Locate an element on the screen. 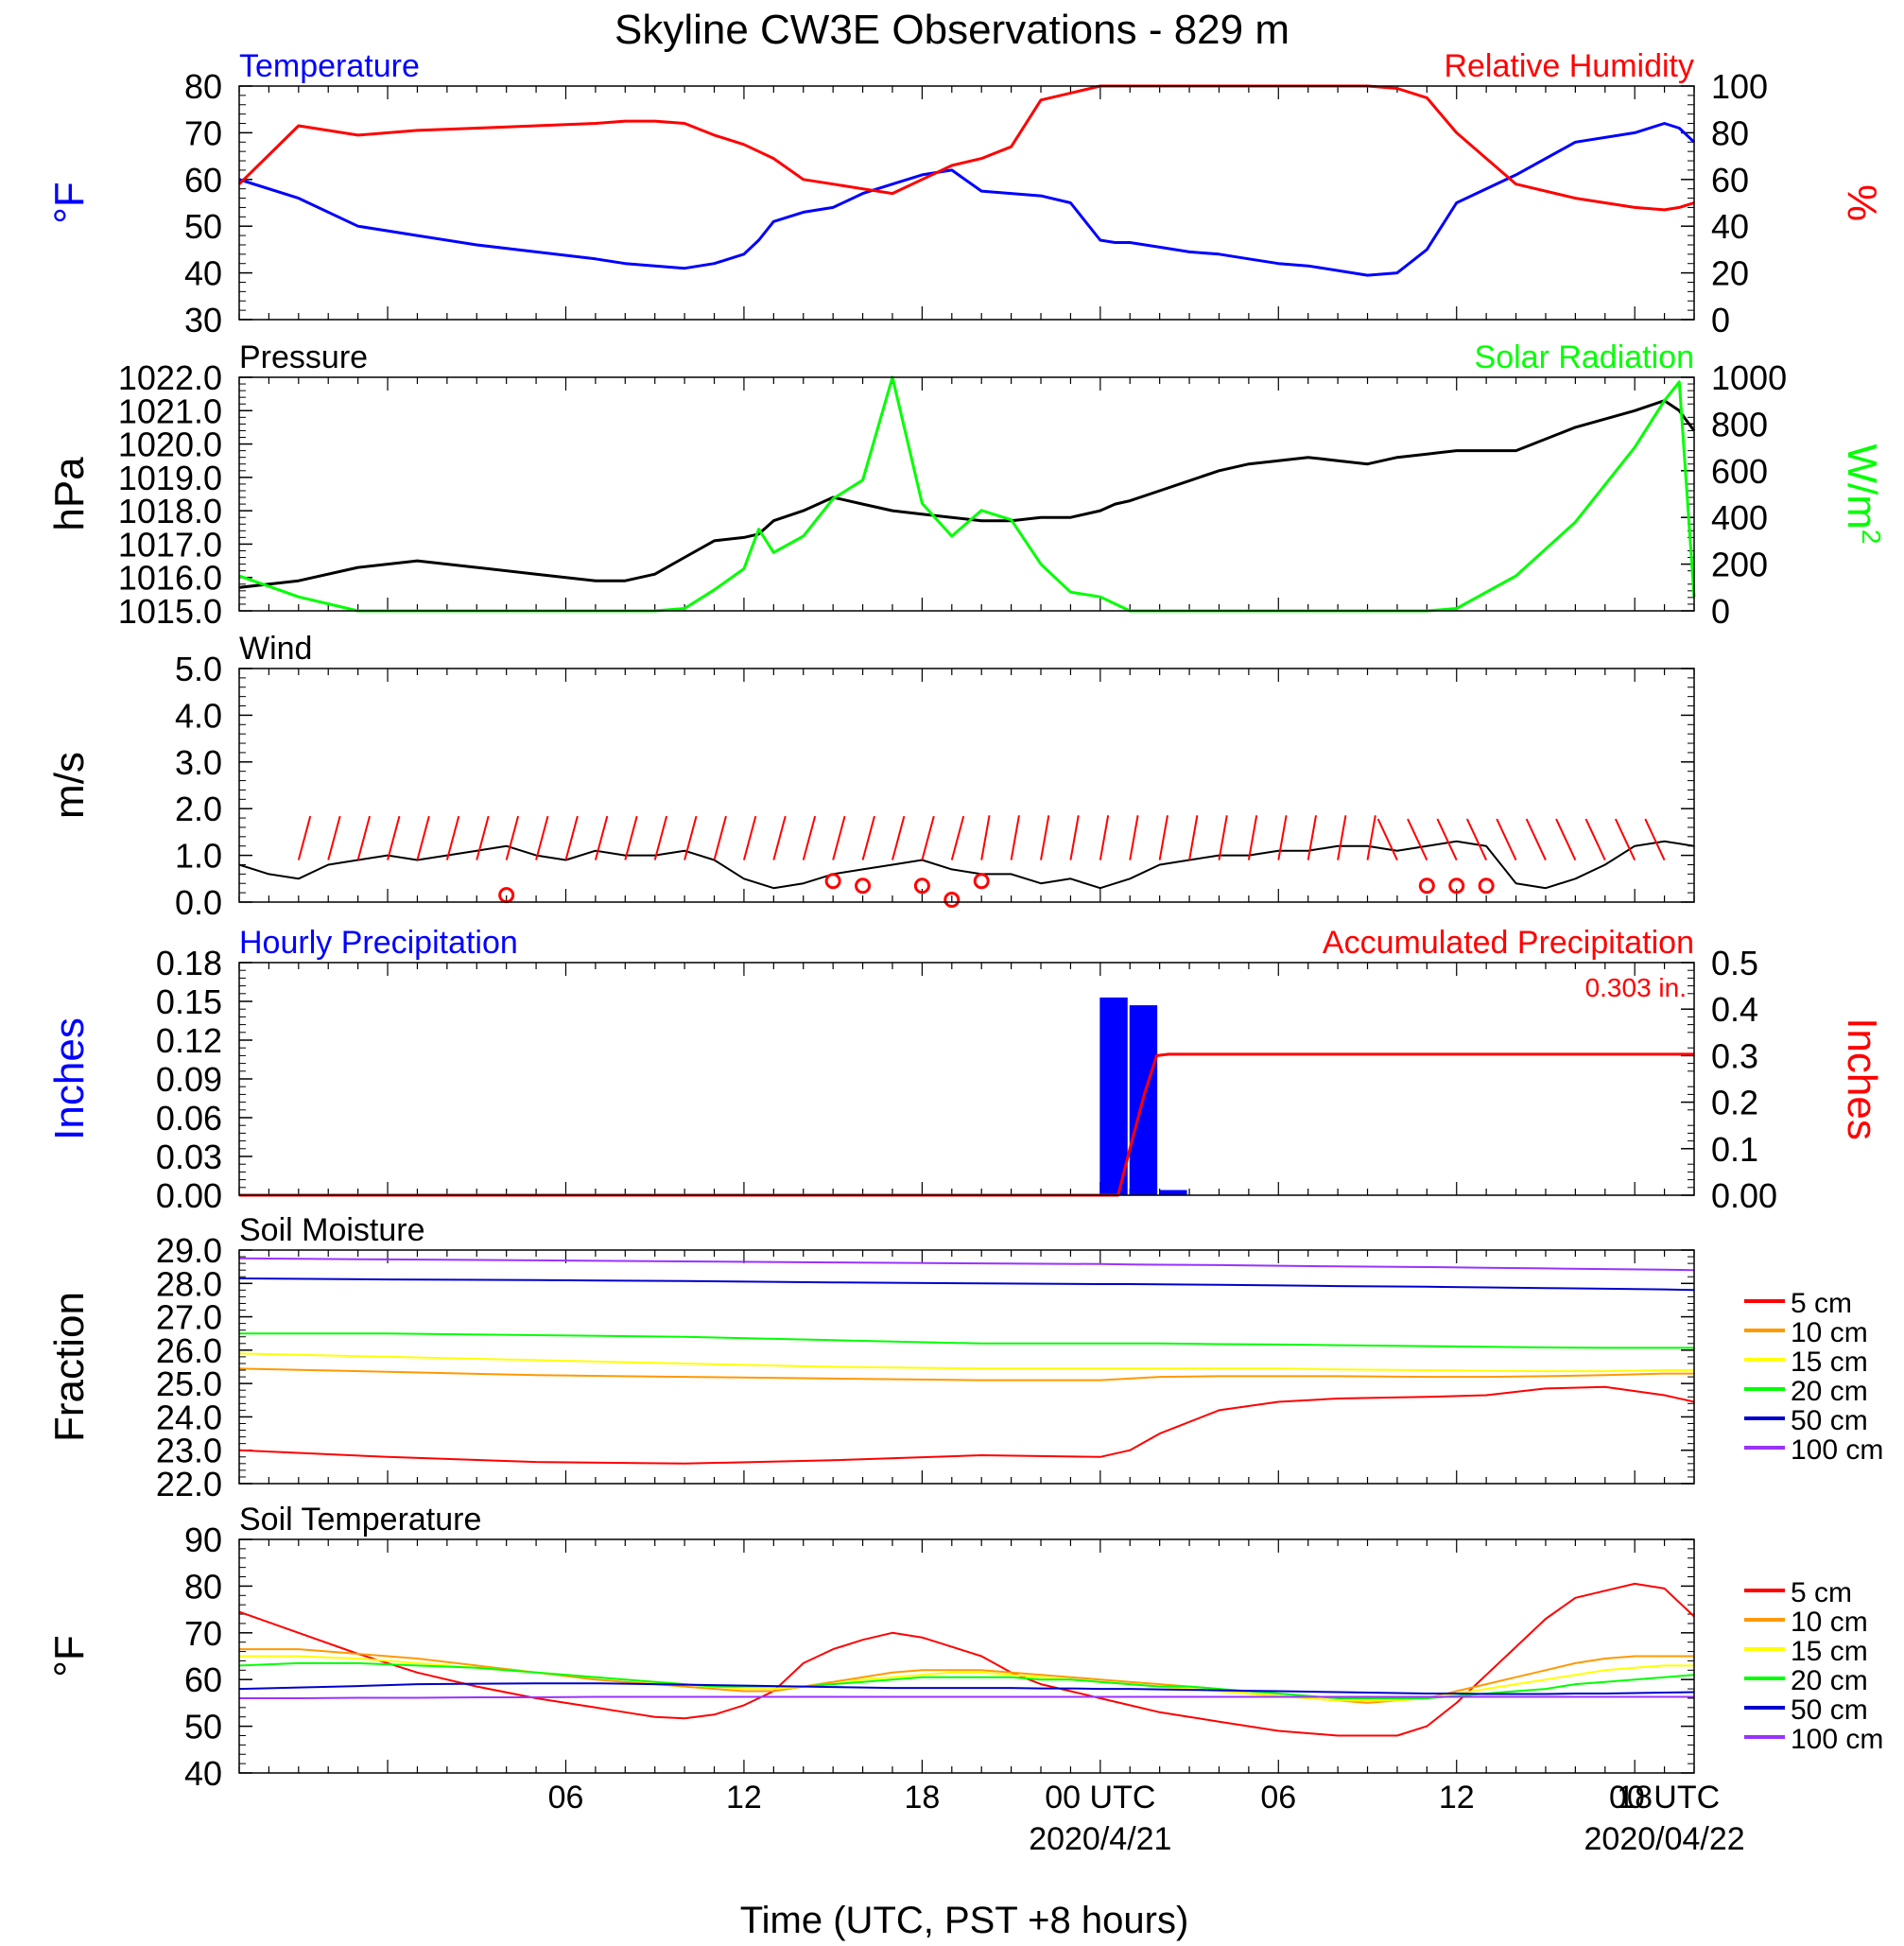 The image size is (1904, 1946). y-tick-label: 40 is located at coordinates (203, 273).